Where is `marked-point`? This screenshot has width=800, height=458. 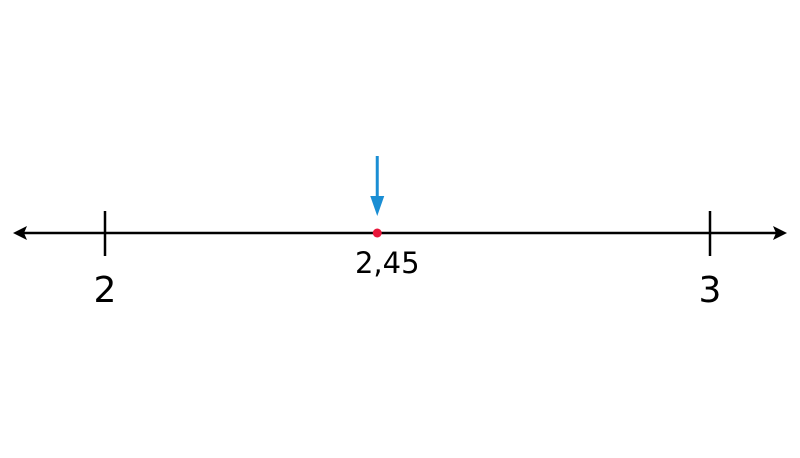 marked-point is located at coordinates (377, 233).